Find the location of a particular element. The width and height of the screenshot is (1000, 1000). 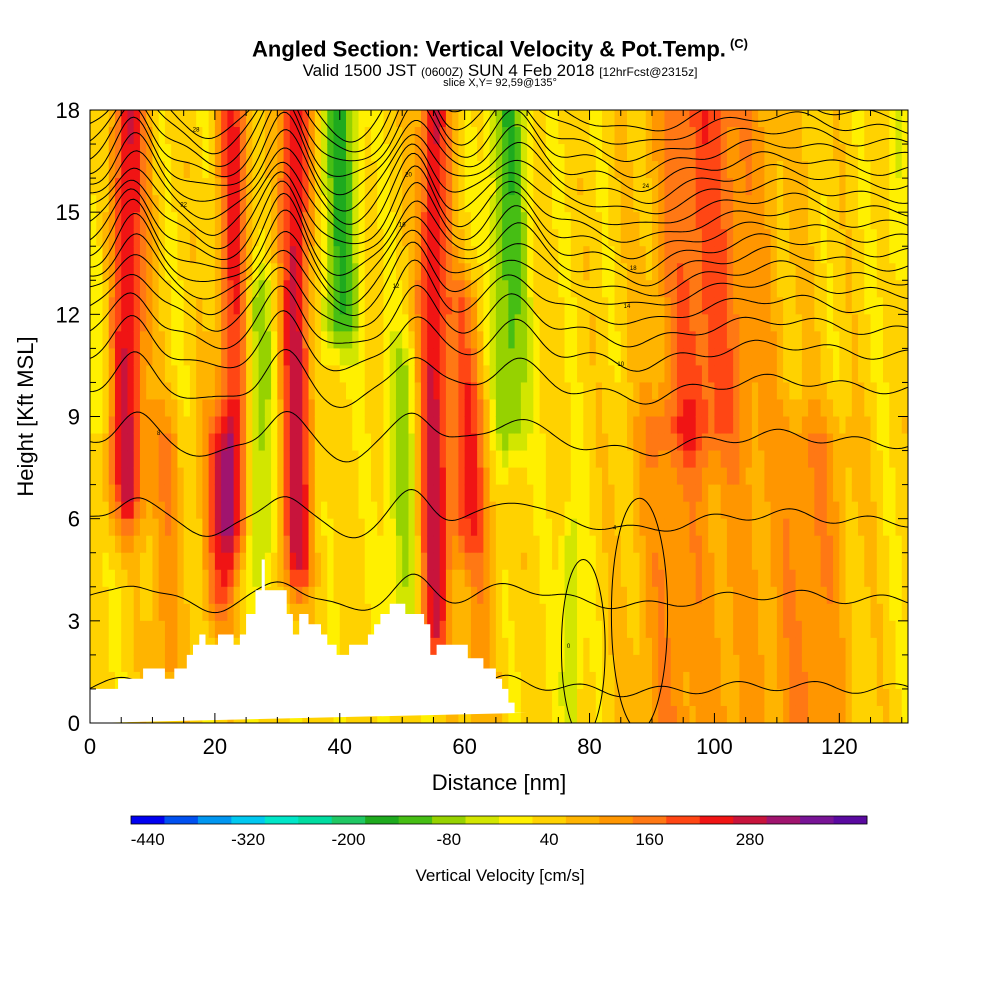

isentrope-label: 22 is located at coordinates (183, 205).